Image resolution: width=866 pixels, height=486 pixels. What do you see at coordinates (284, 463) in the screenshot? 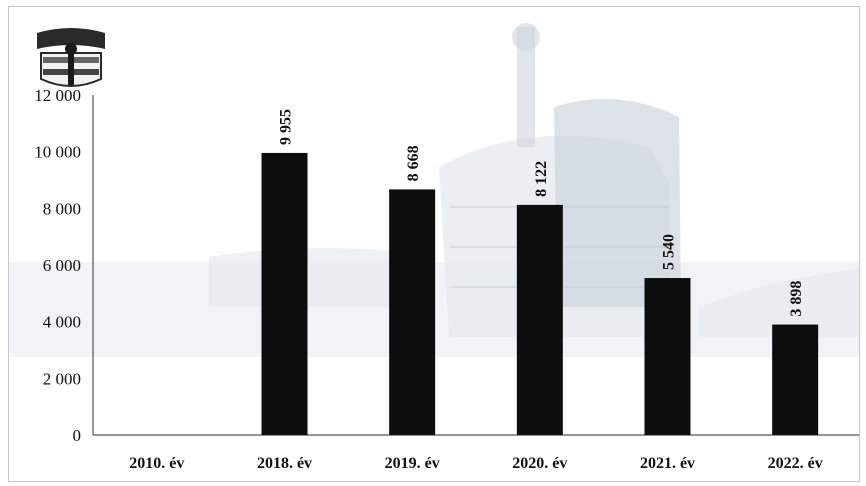
I see `x-tick-label: 2018. év` at bounding box center [284, 463].